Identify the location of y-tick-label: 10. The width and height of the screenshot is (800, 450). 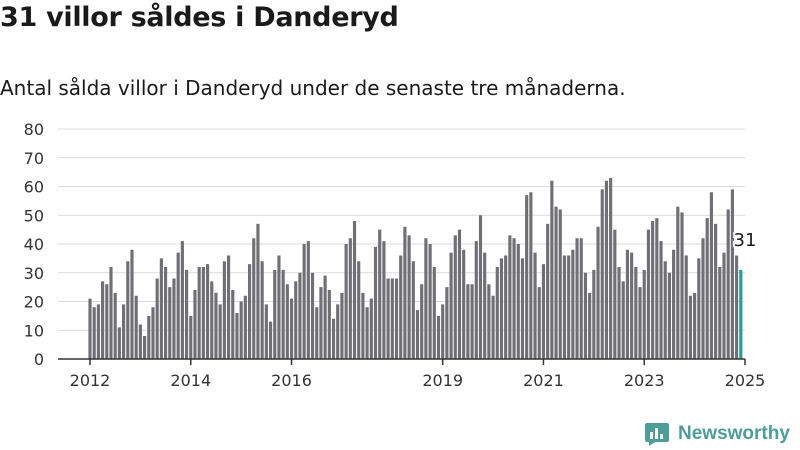
(34, 330).